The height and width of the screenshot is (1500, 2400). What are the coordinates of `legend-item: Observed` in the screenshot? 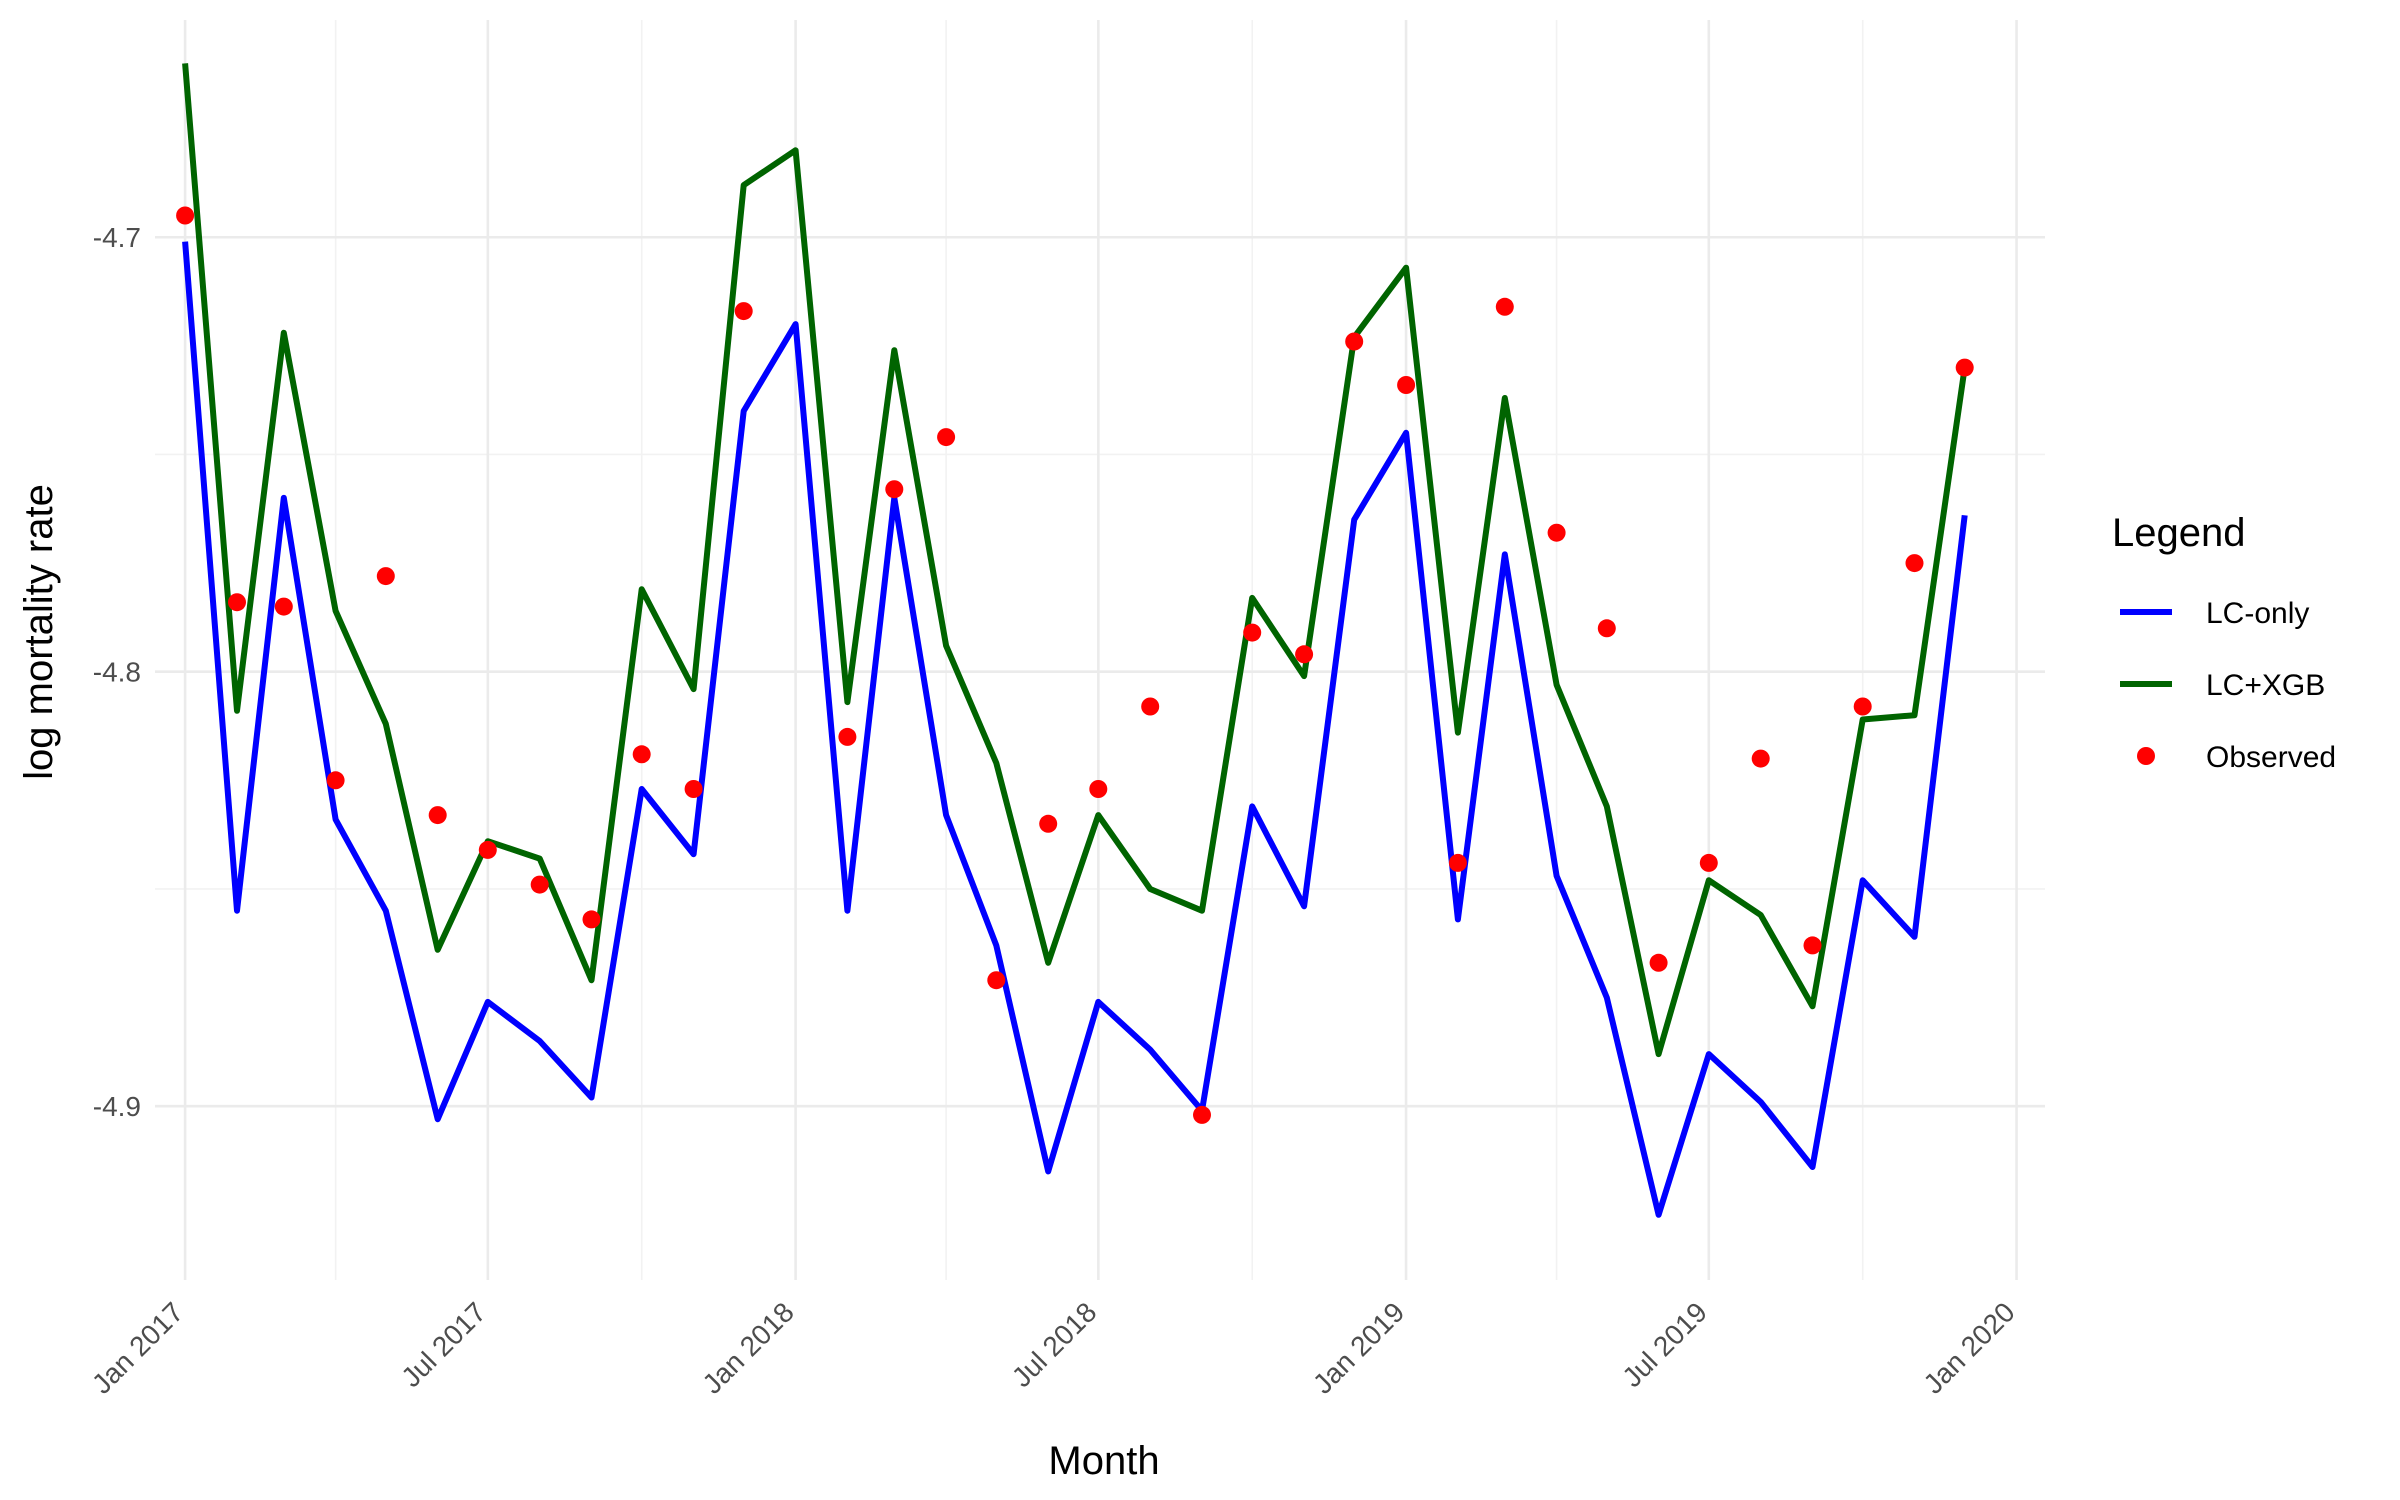 It's located at (2236, 757).